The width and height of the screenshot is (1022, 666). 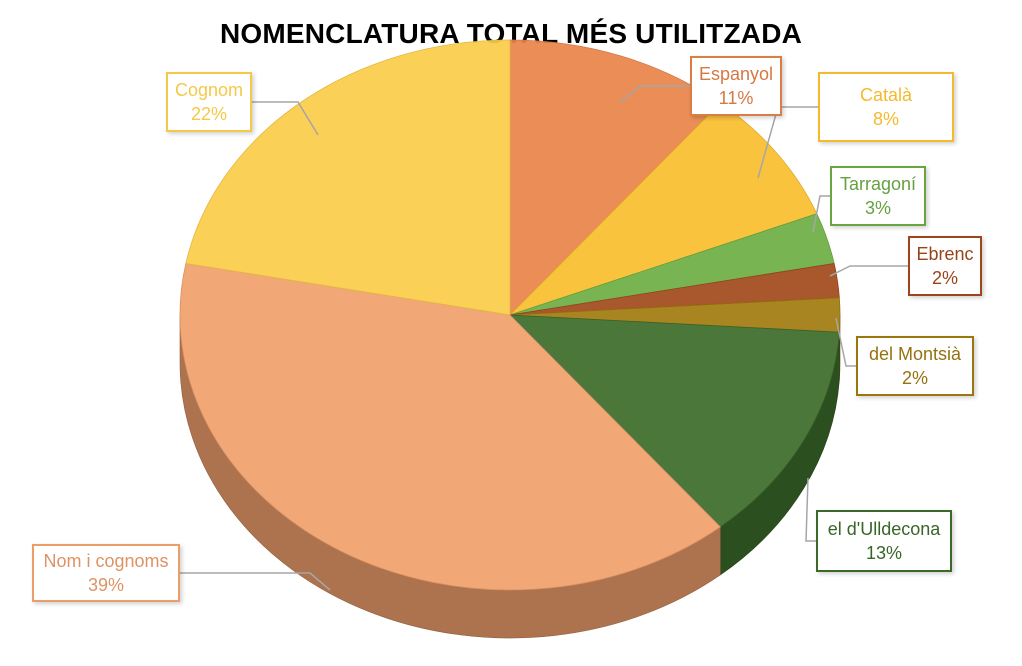 What do you see at coordinates (884, 541) in the screenshot?
I see `data-label-el-d-ulldecona: el d'Ulldecona 13%` at bounding box center [884, 541].